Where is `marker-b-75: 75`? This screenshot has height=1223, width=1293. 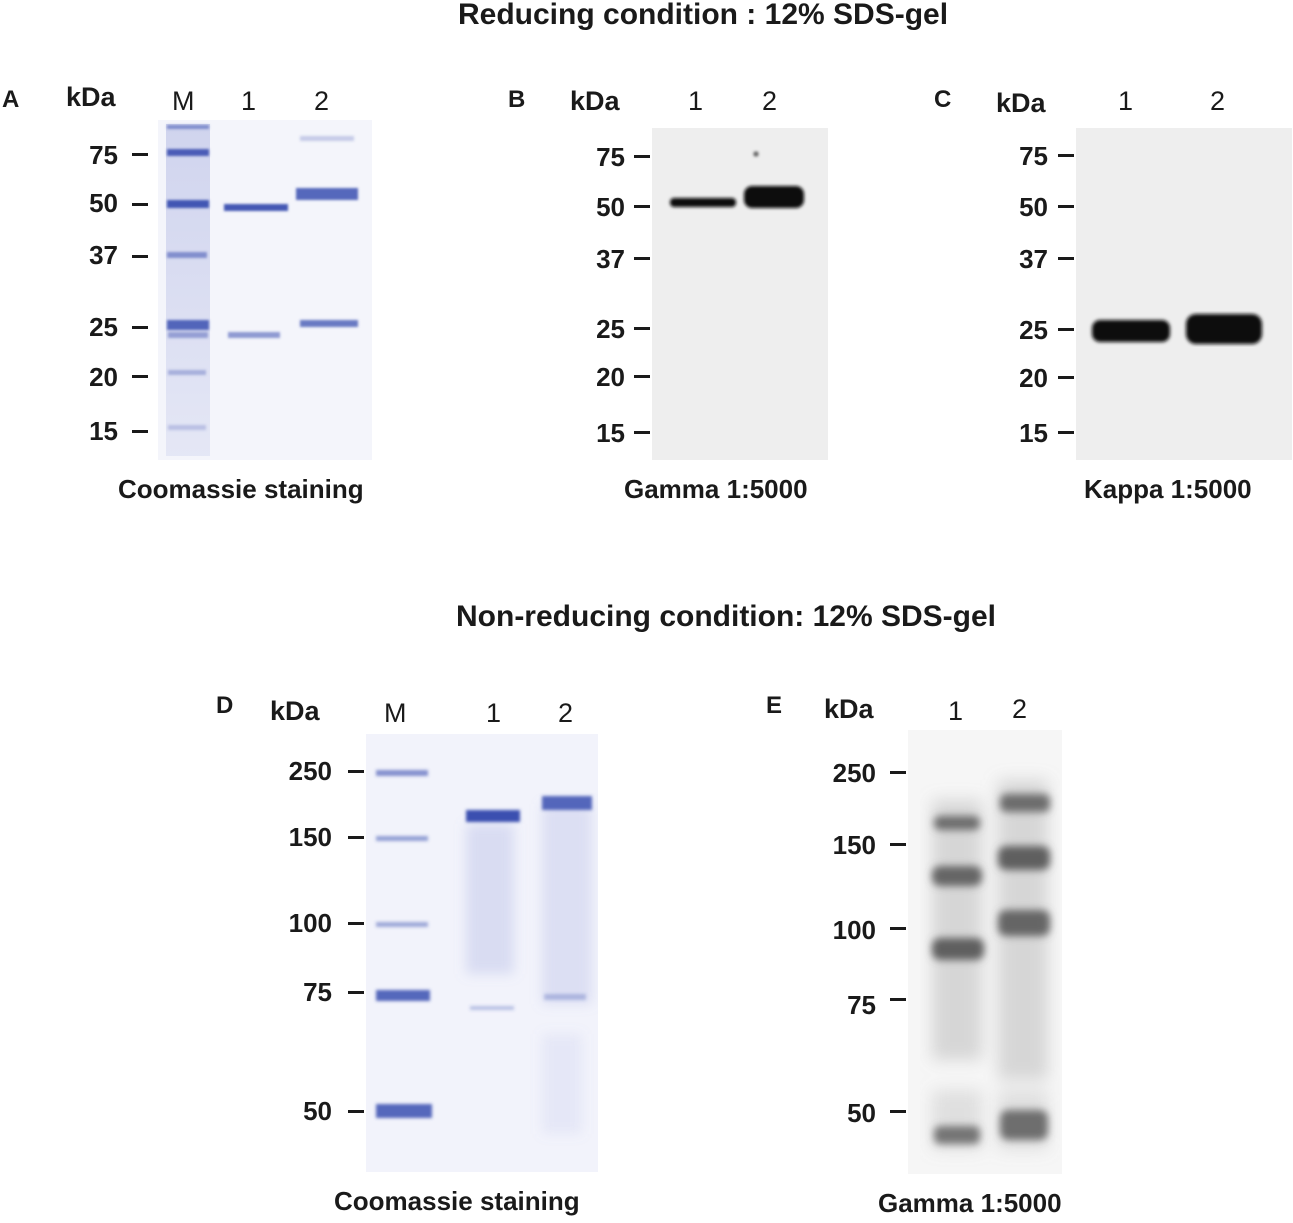 marker-b-75: 75 is located at coordinates (610, 157).